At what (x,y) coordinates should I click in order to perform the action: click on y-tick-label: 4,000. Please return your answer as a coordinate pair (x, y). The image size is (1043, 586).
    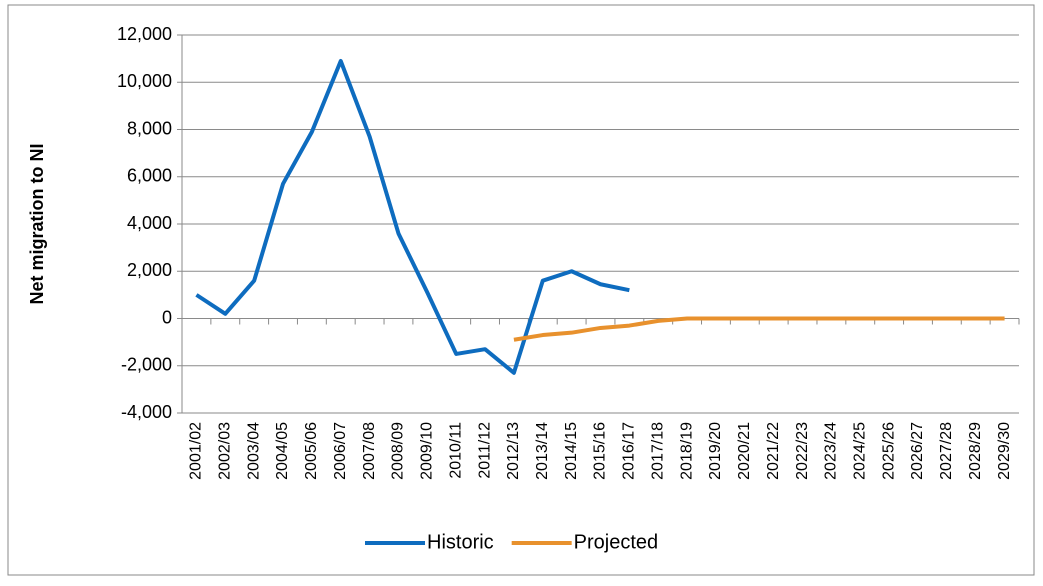
    Looking at the image, I should click on (149, 223).